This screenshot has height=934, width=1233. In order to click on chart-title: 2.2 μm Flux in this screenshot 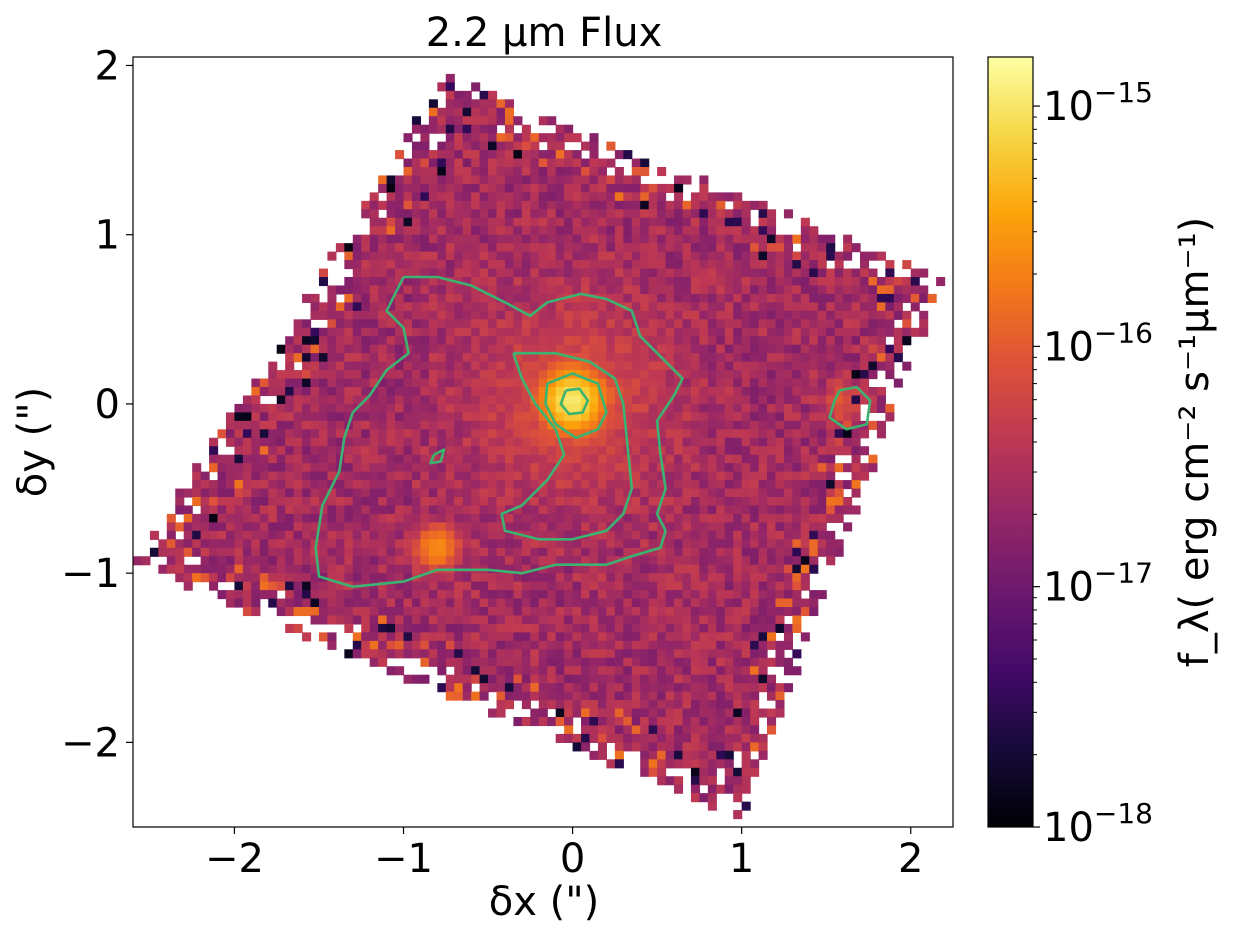, I will do `click(544, 33)`.